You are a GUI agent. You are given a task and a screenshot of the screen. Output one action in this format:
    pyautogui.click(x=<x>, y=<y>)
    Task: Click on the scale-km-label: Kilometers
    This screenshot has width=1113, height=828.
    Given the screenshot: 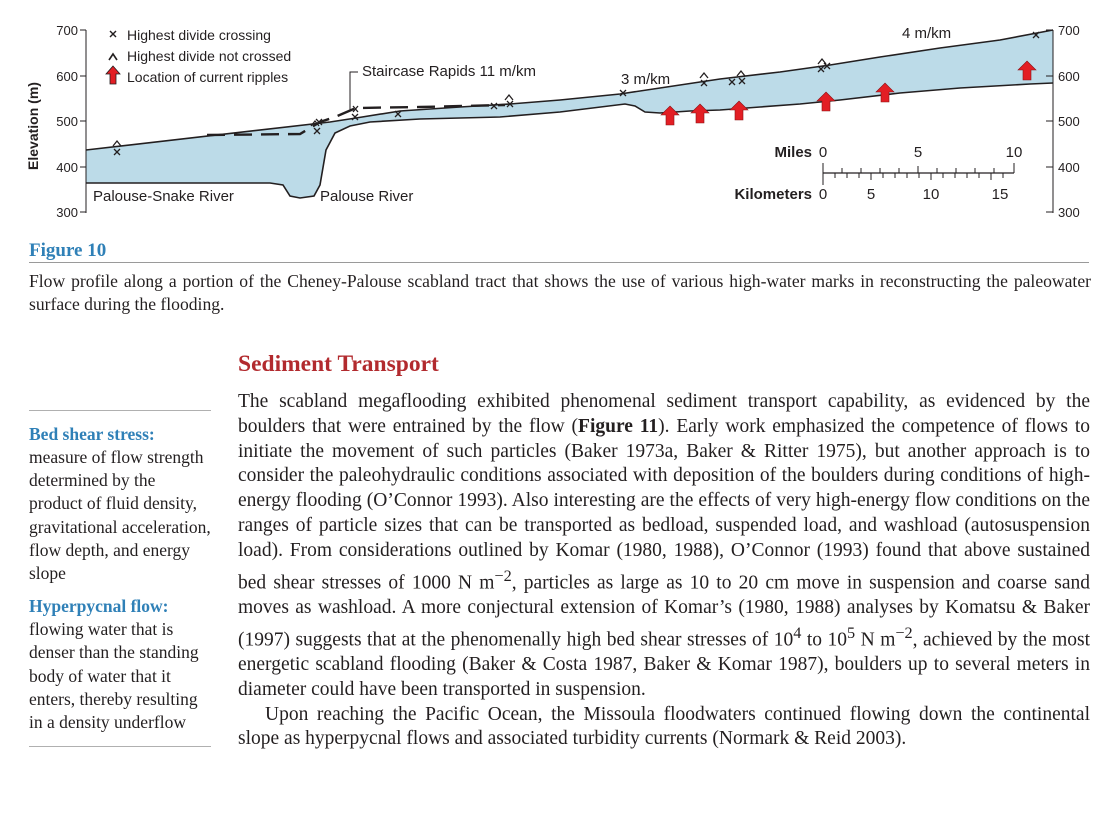 What is the action you would take?
    pyautogui.click(x=773, y=194)
    